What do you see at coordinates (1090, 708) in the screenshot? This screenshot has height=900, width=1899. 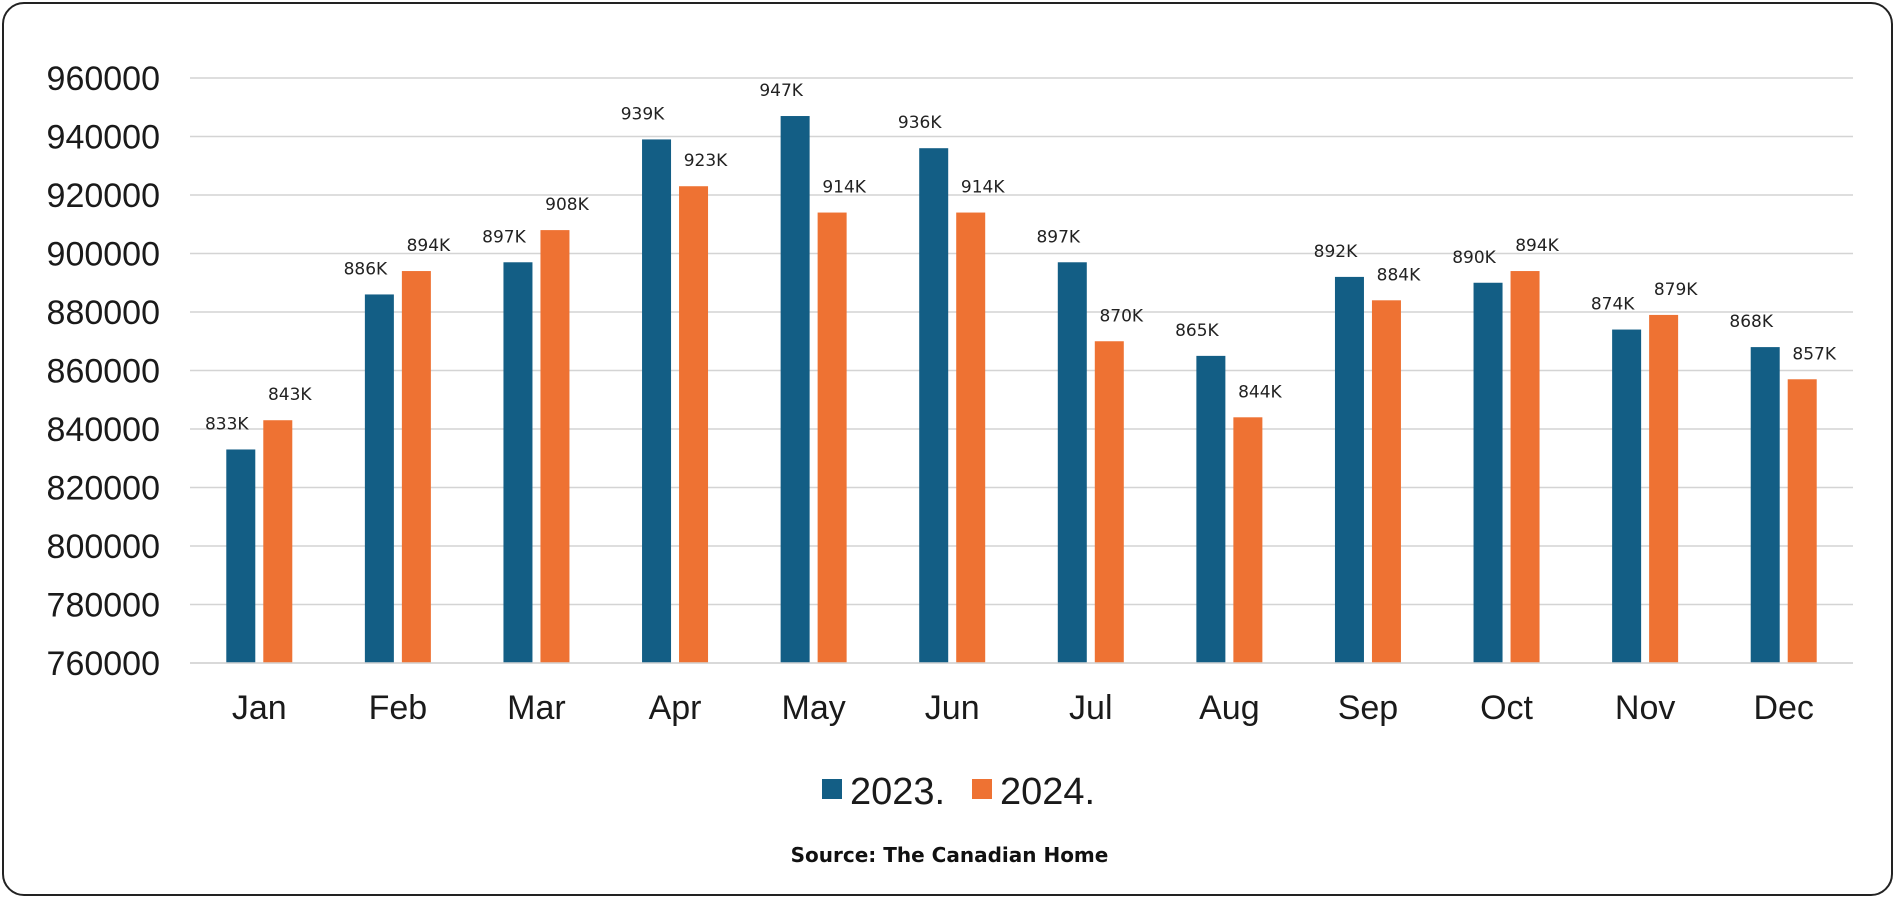 I see `x-tick-label: Jul` at bounding box center [1090, 708].